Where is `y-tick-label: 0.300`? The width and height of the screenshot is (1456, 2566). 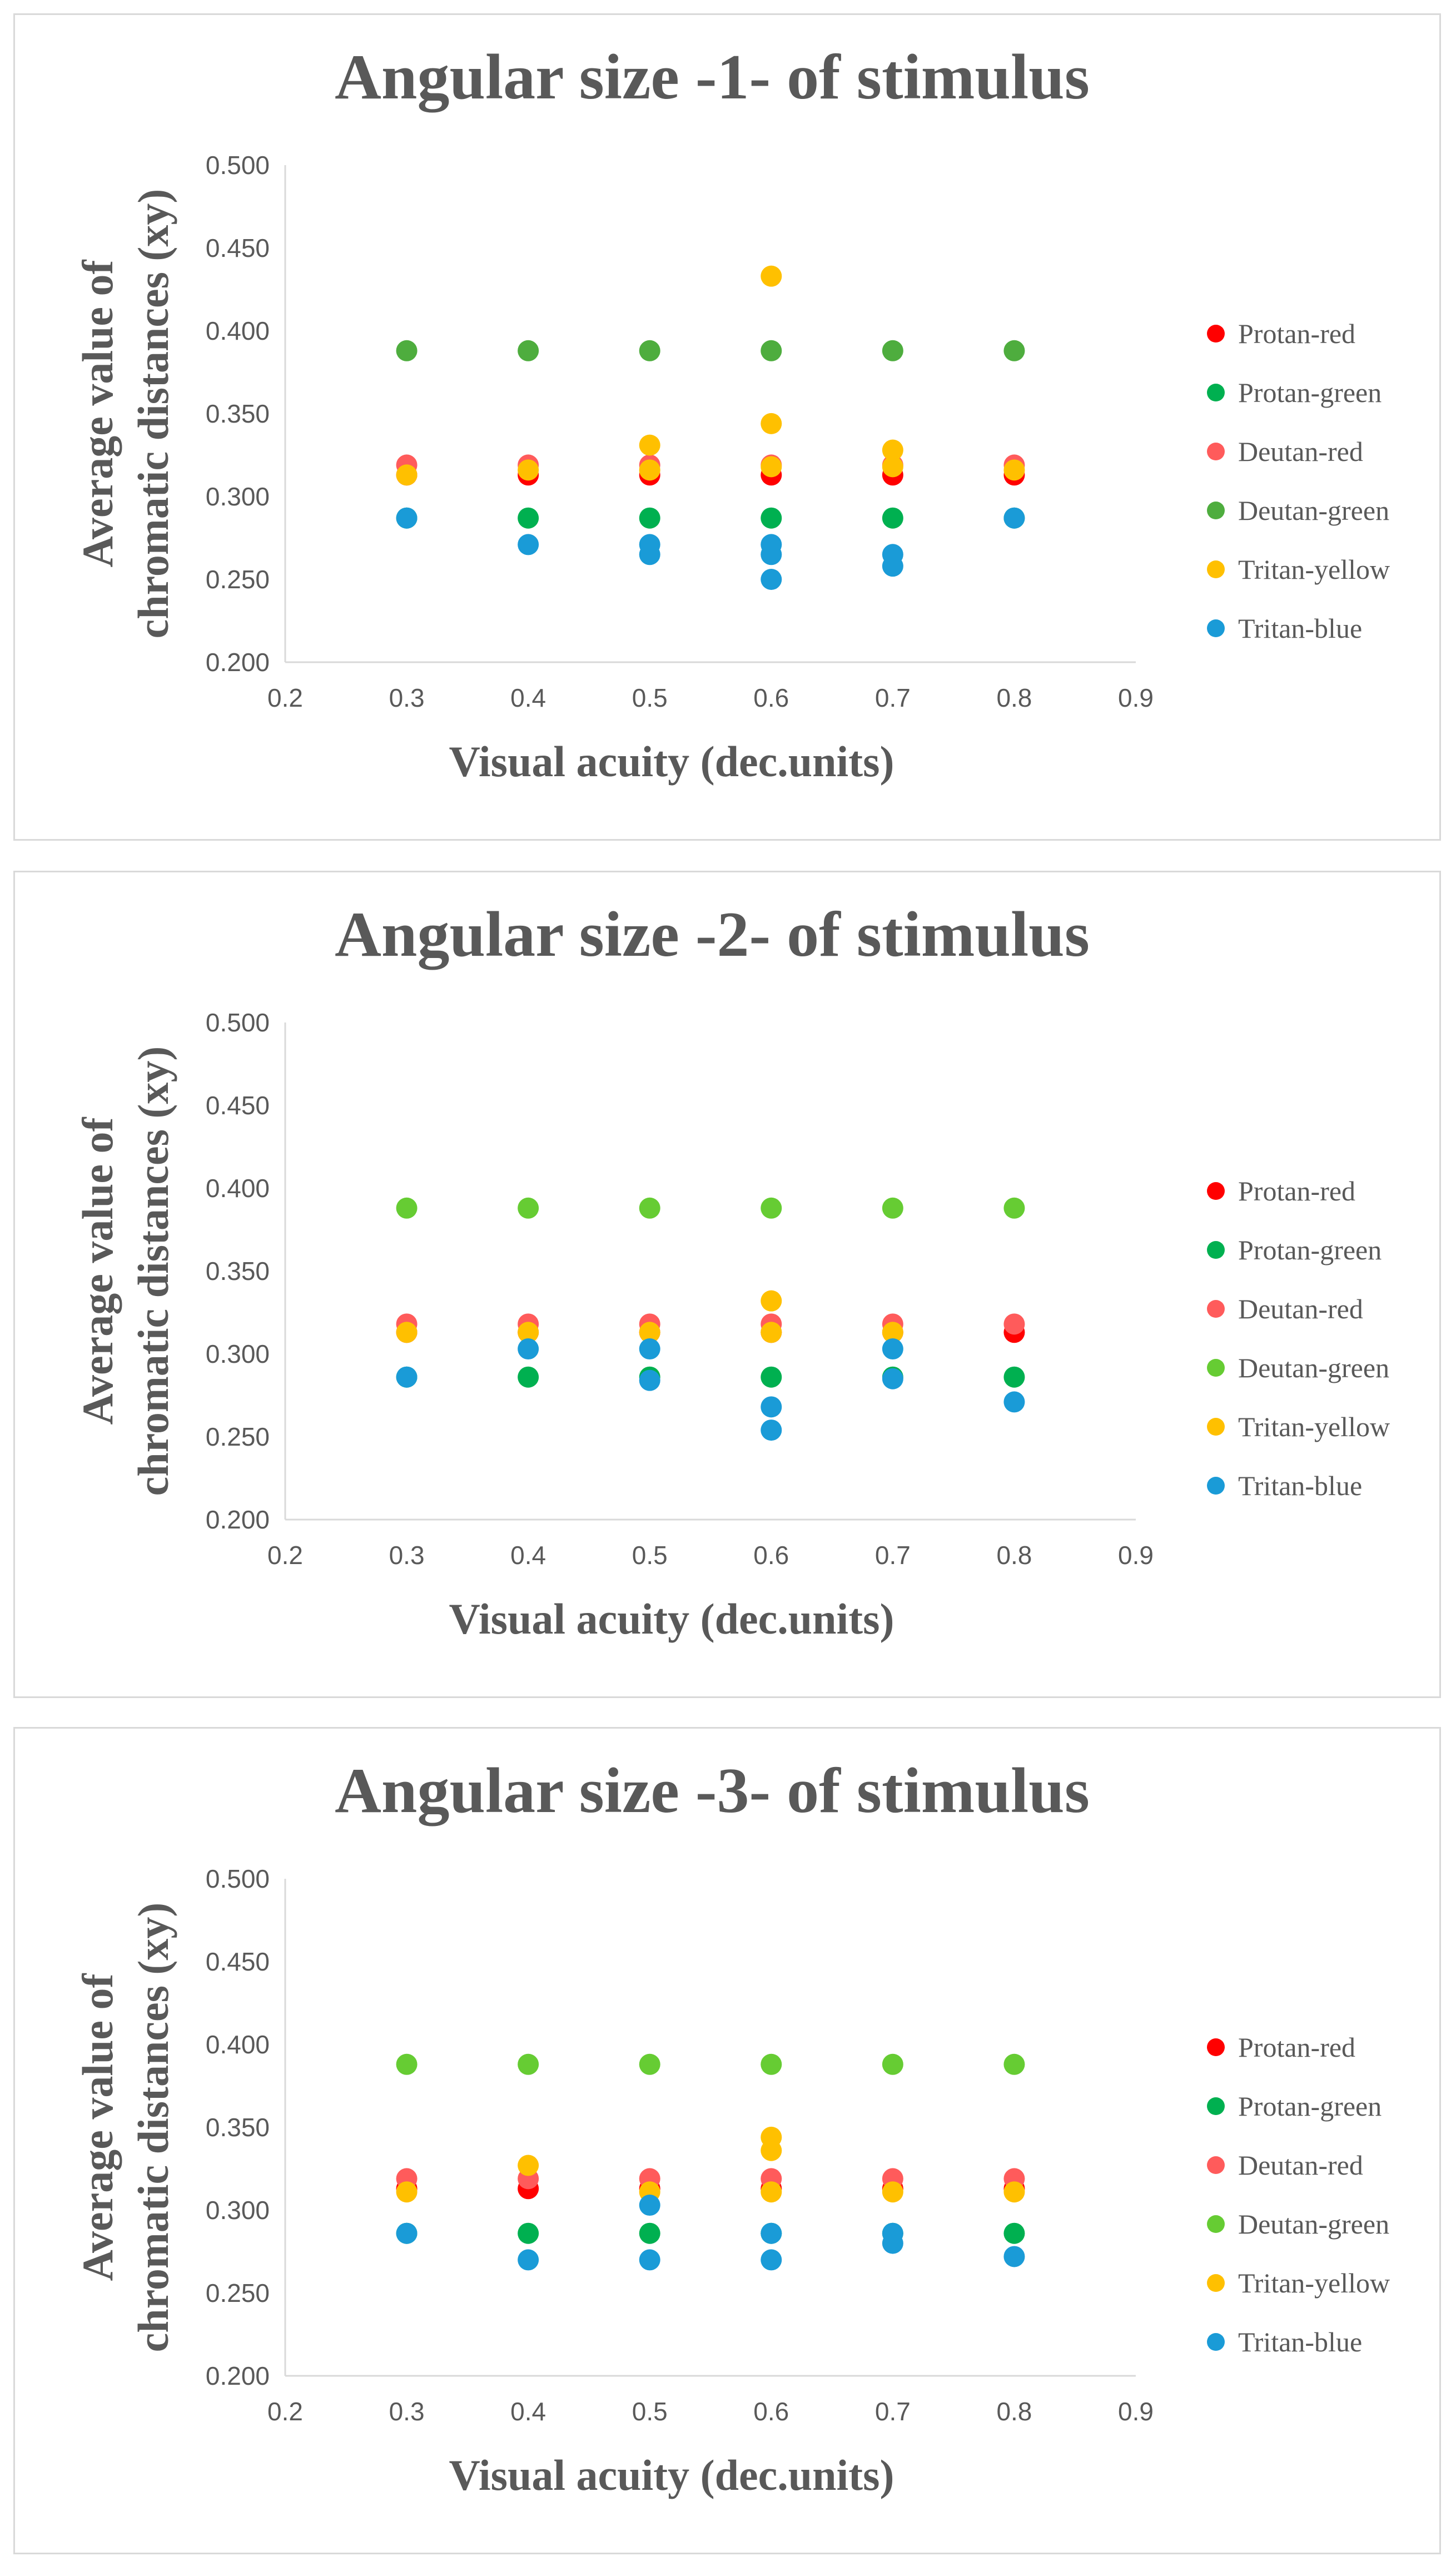 y-tick-label: 0.300 is located at coordinates (238, 1353).